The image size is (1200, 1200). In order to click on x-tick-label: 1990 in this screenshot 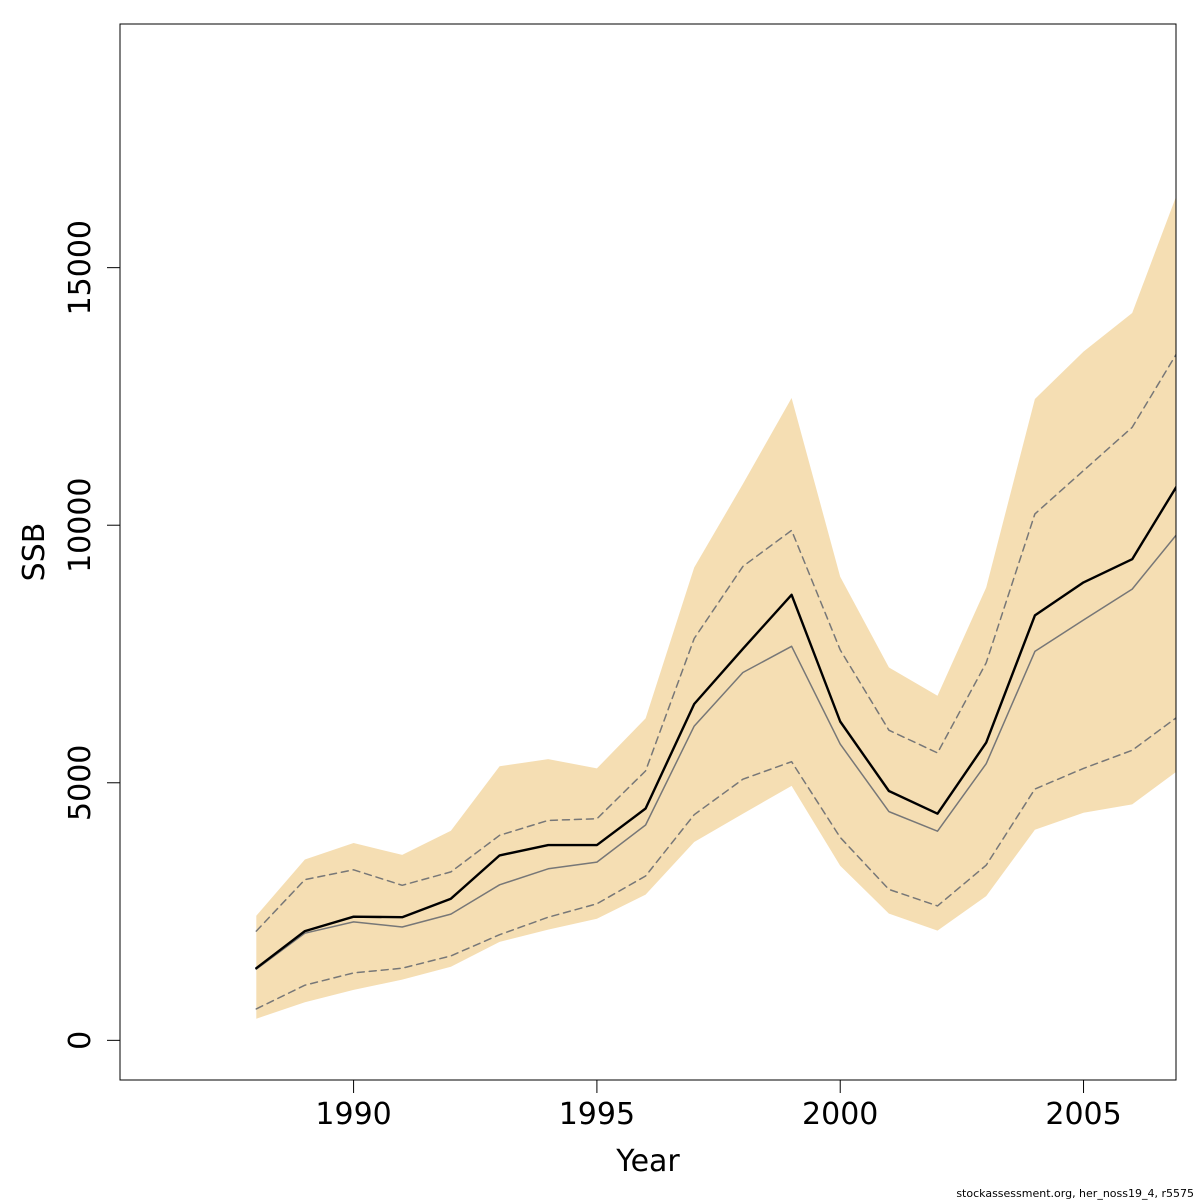, I will do `click(353, 1114)`.